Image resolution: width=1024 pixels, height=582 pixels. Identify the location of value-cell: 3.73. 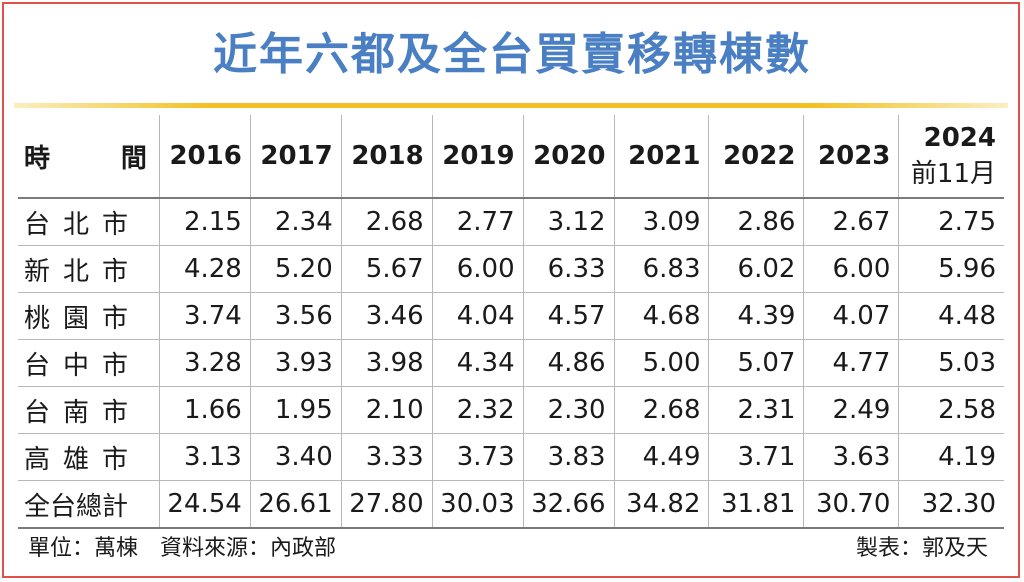
(477, 457).